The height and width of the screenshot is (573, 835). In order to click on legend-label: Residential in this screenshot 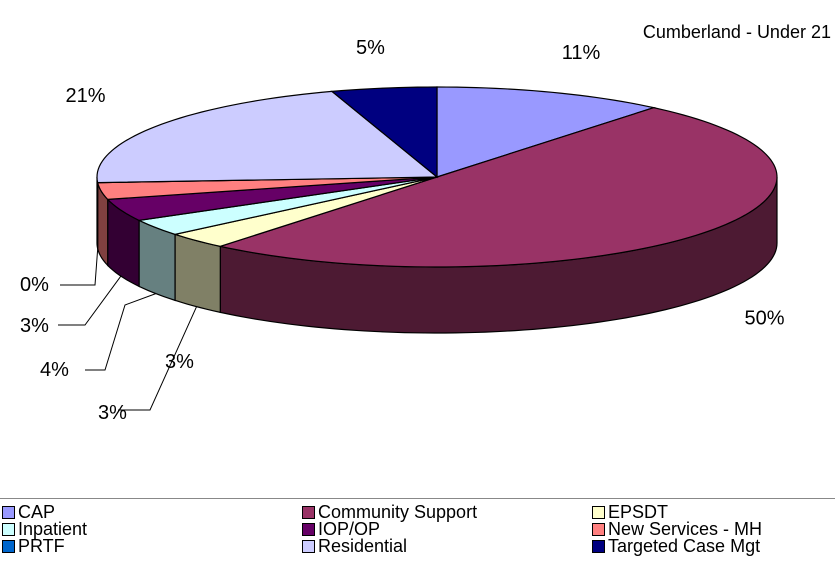, I will do `click(363, 546)`.